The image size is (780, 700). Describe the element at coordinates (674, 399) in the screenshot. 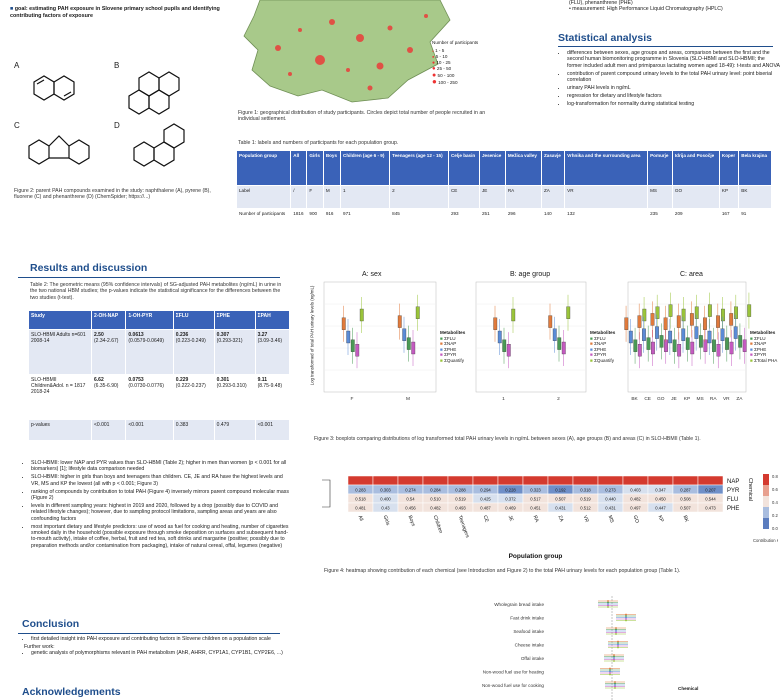

I see `boxplot-tick-label: JE` at that location.